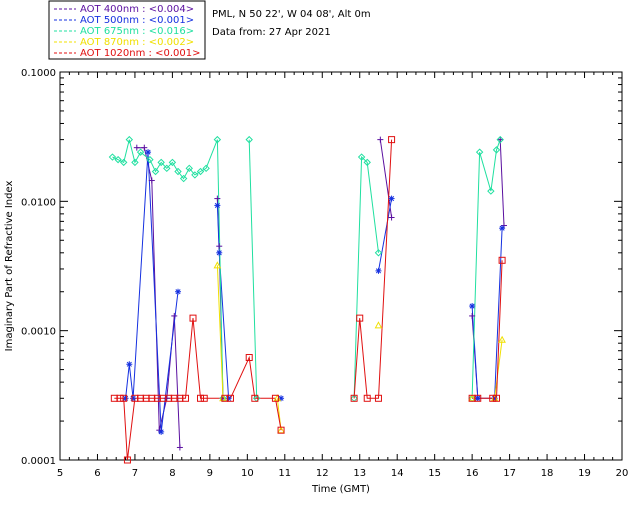  I want to click on legend-entry: AOT 500nm : <0.001>, so click(137, 20).